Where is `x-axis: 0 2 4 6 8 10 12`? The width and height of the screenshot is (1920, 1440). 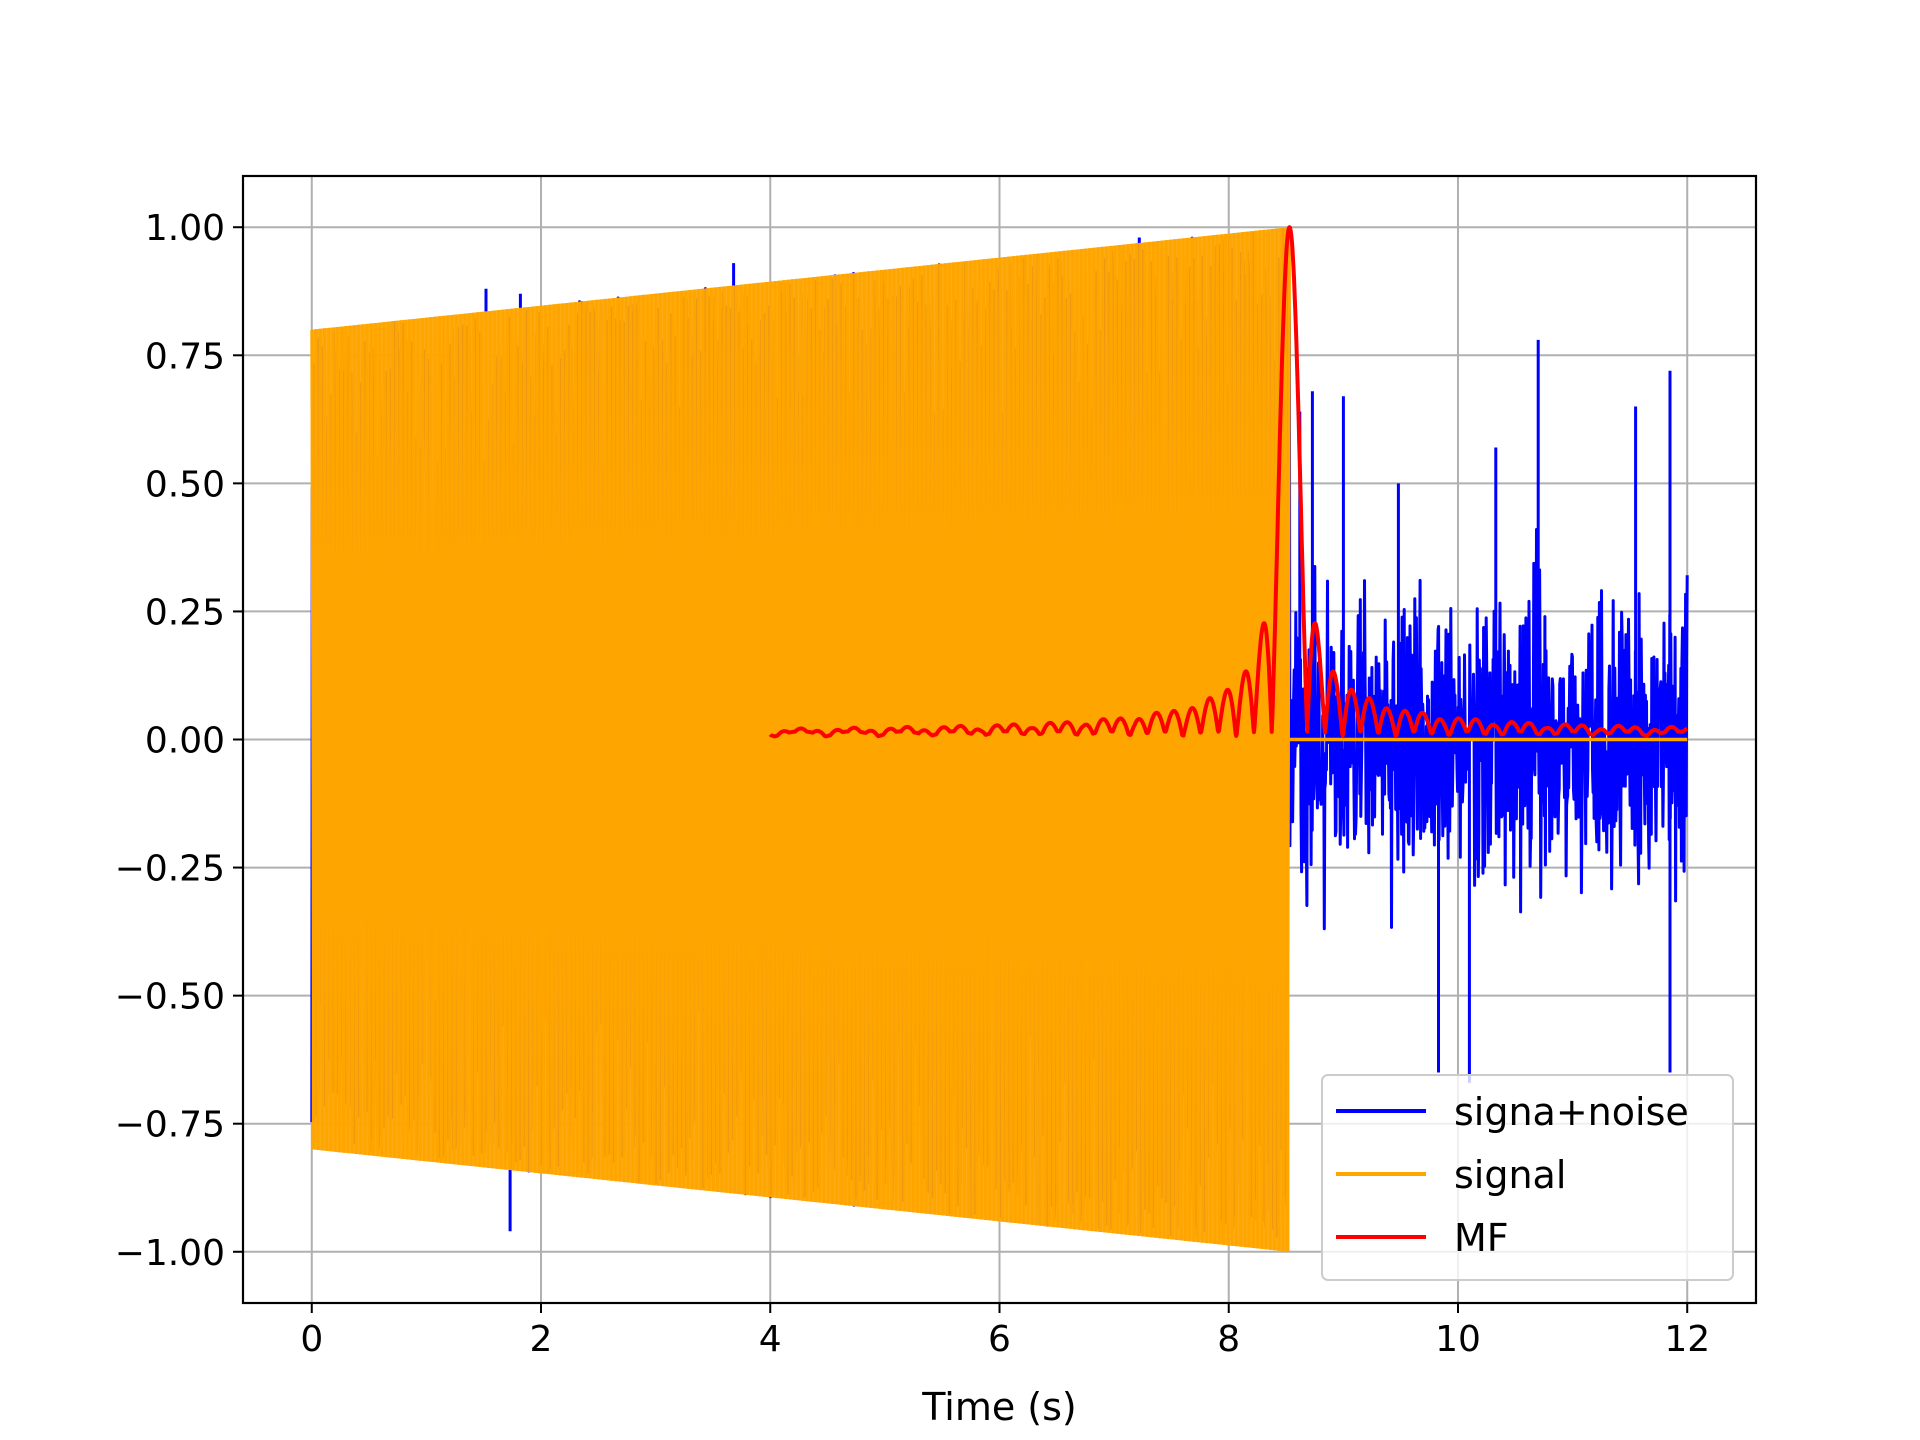 x-axis: 0 2 4 6 8 10 12 is located at coordinates (1005, 1331).